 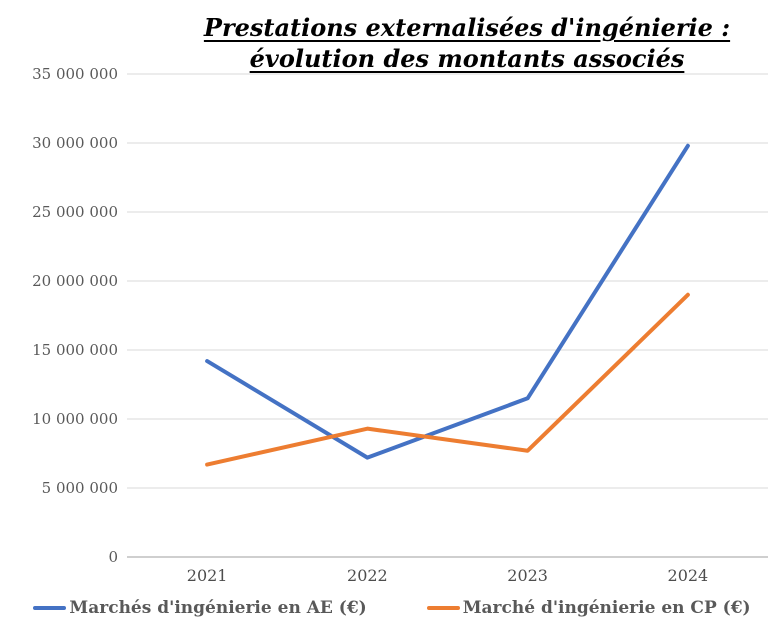 I want to click on y-tick-label: 5 000 000, so click(x=79, y=488).